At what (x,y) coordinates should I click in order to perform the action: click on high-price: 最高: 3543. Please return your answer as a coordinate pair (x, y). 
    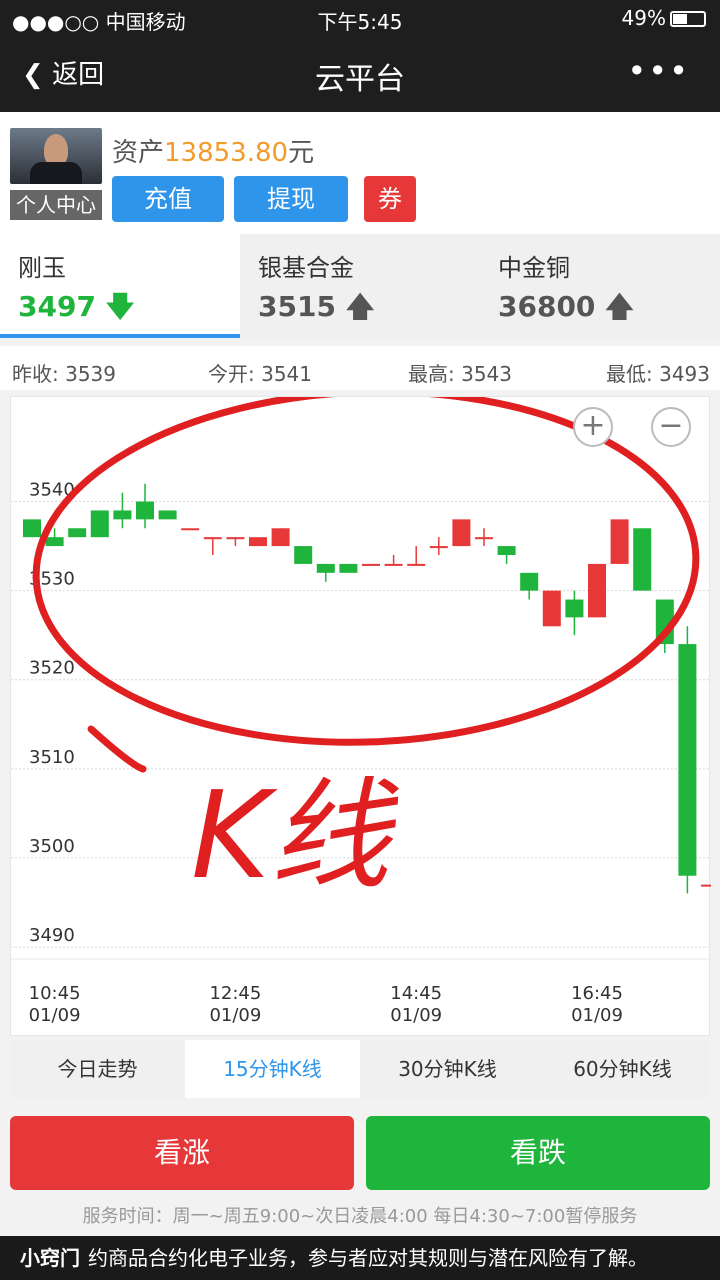
    Looking at the image, I should click on (460, 374).